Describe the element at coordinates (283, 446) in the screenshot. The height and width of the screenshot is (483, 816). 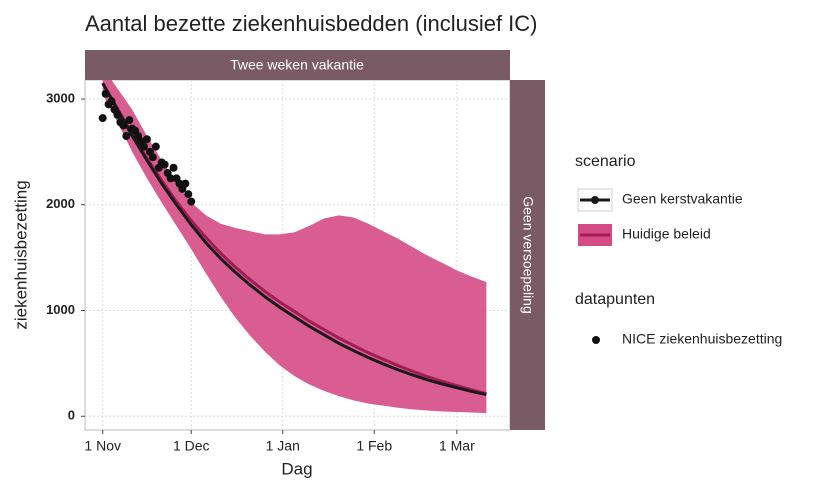
I see `x-tick-label: 1 Jan` at that location.